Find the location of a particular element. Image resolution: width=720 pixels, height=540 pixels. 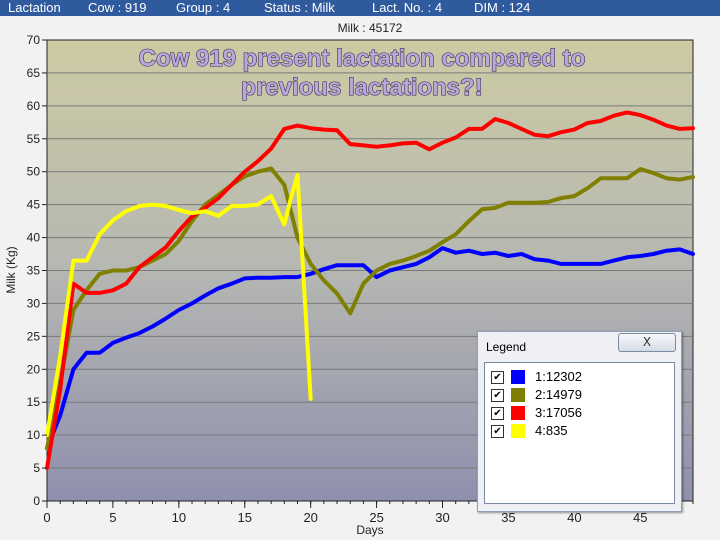

legend-item: ✔ 2:14979 is located at coordinates (581, 395).